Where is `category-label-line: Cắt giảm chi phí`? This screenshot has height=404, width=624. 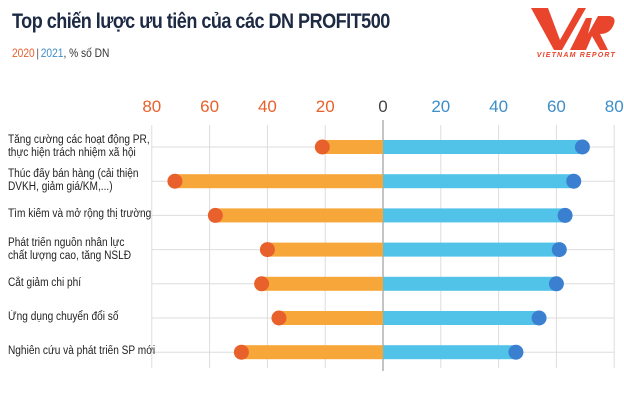 category-label-line: Cắt giảm chi phí is located at coordinates (45, 282).